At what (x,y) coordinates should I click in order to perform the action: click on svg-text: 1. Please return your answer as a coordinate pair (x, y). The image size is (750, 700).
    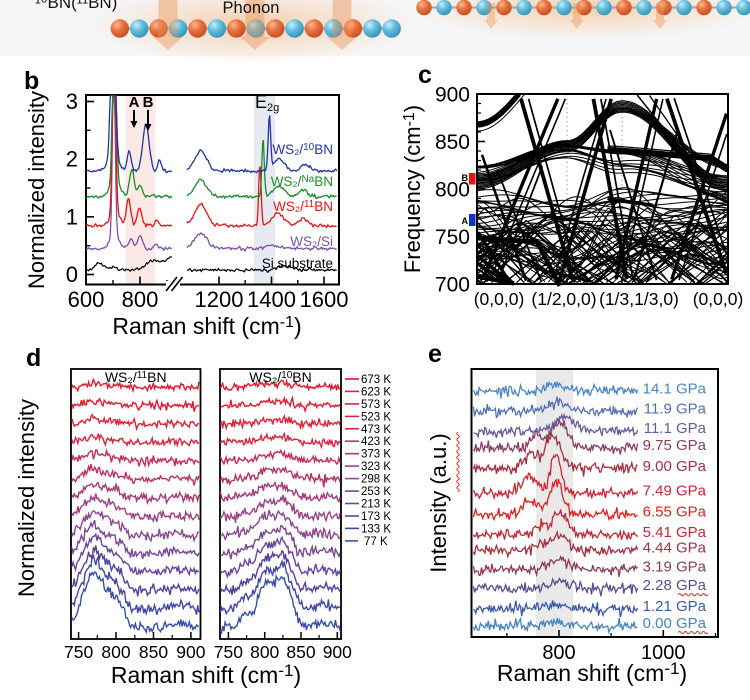
    Looking at the image, I should click on (72, 216).